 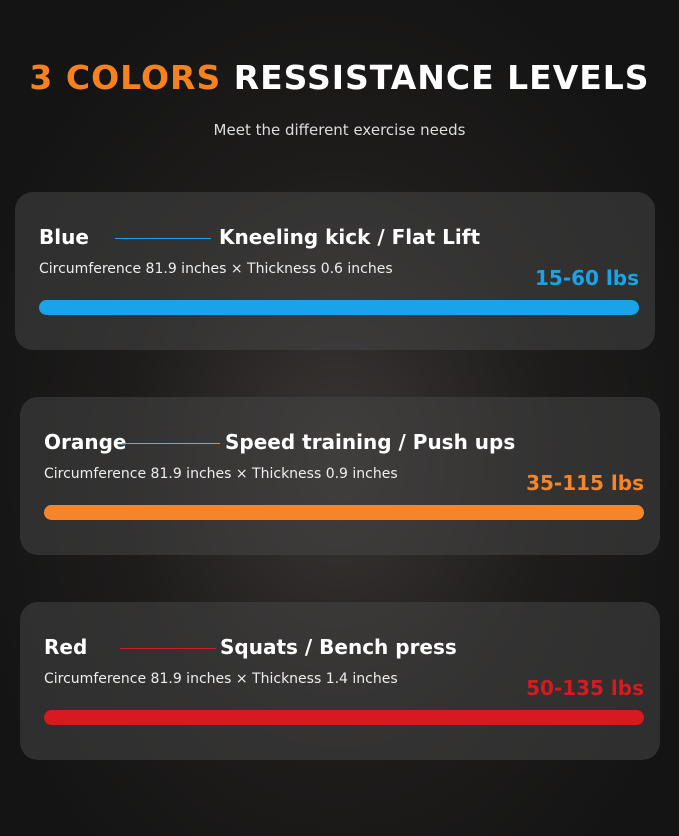 I want to click on subtitle: Meet the different exercise needs, so click(x=339, y=130).